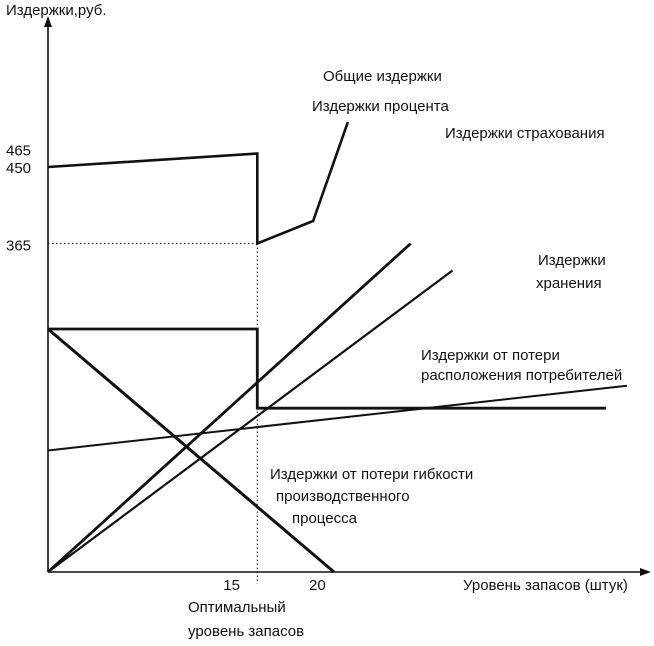 Image resolution: width=654 pixels, height=646 pixels. What do you see at coordinates (343, 496) in the screenshot?
I see `series-label-6-line-2: производственного` at bounding box center [343, 496].